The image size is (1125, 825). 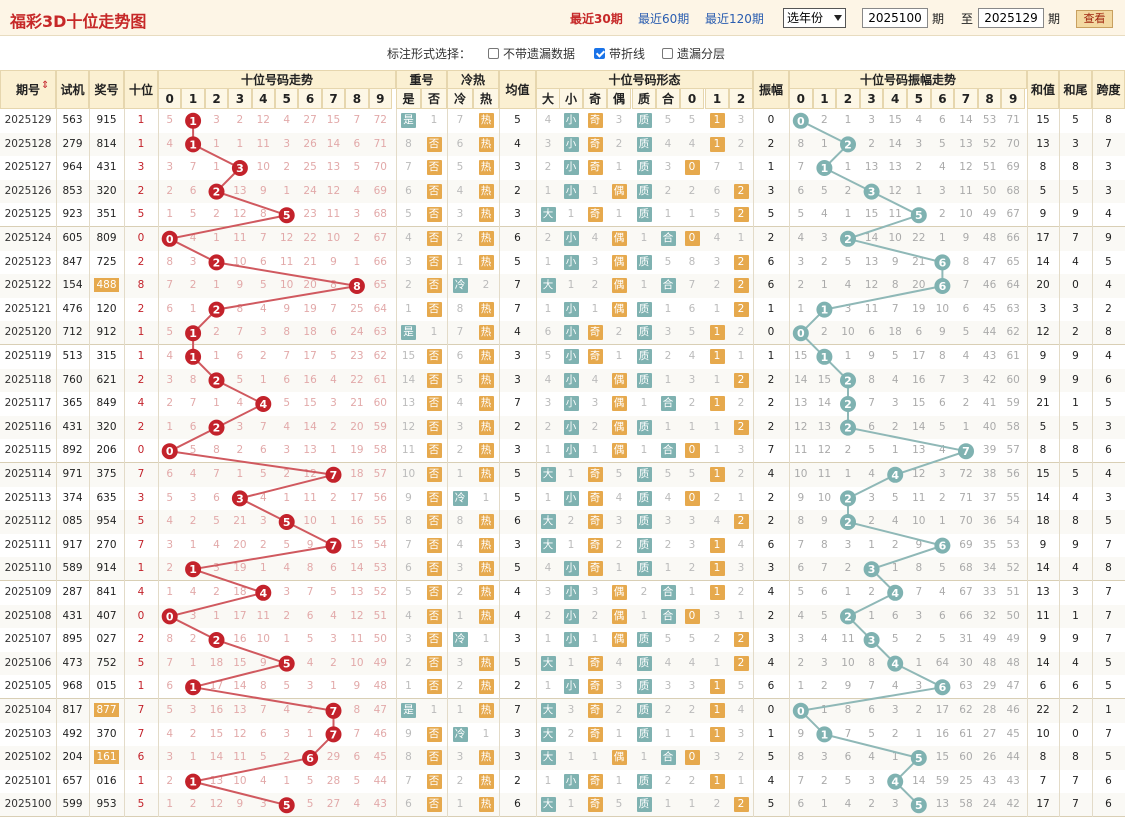 I want to click on prize-cell: 320, so click(x=106, y=190).